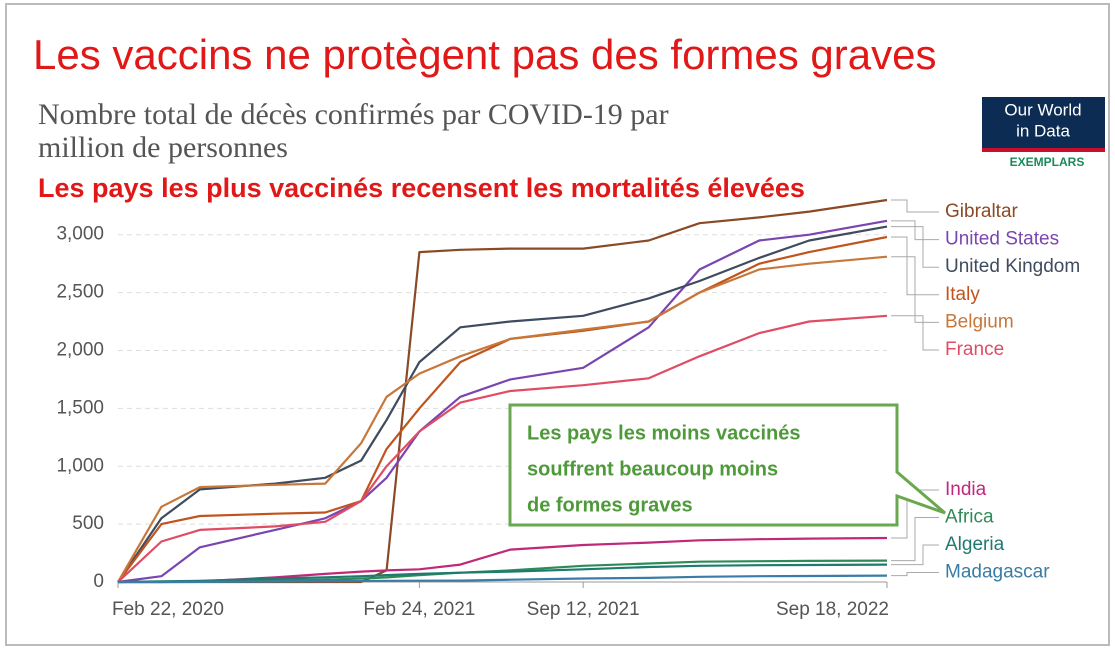 This screenshot has width=1115, height=649. Describe the element at coordinates (80, 292) in the screenshot. I see `y-tick-label: 2,500` at that location.